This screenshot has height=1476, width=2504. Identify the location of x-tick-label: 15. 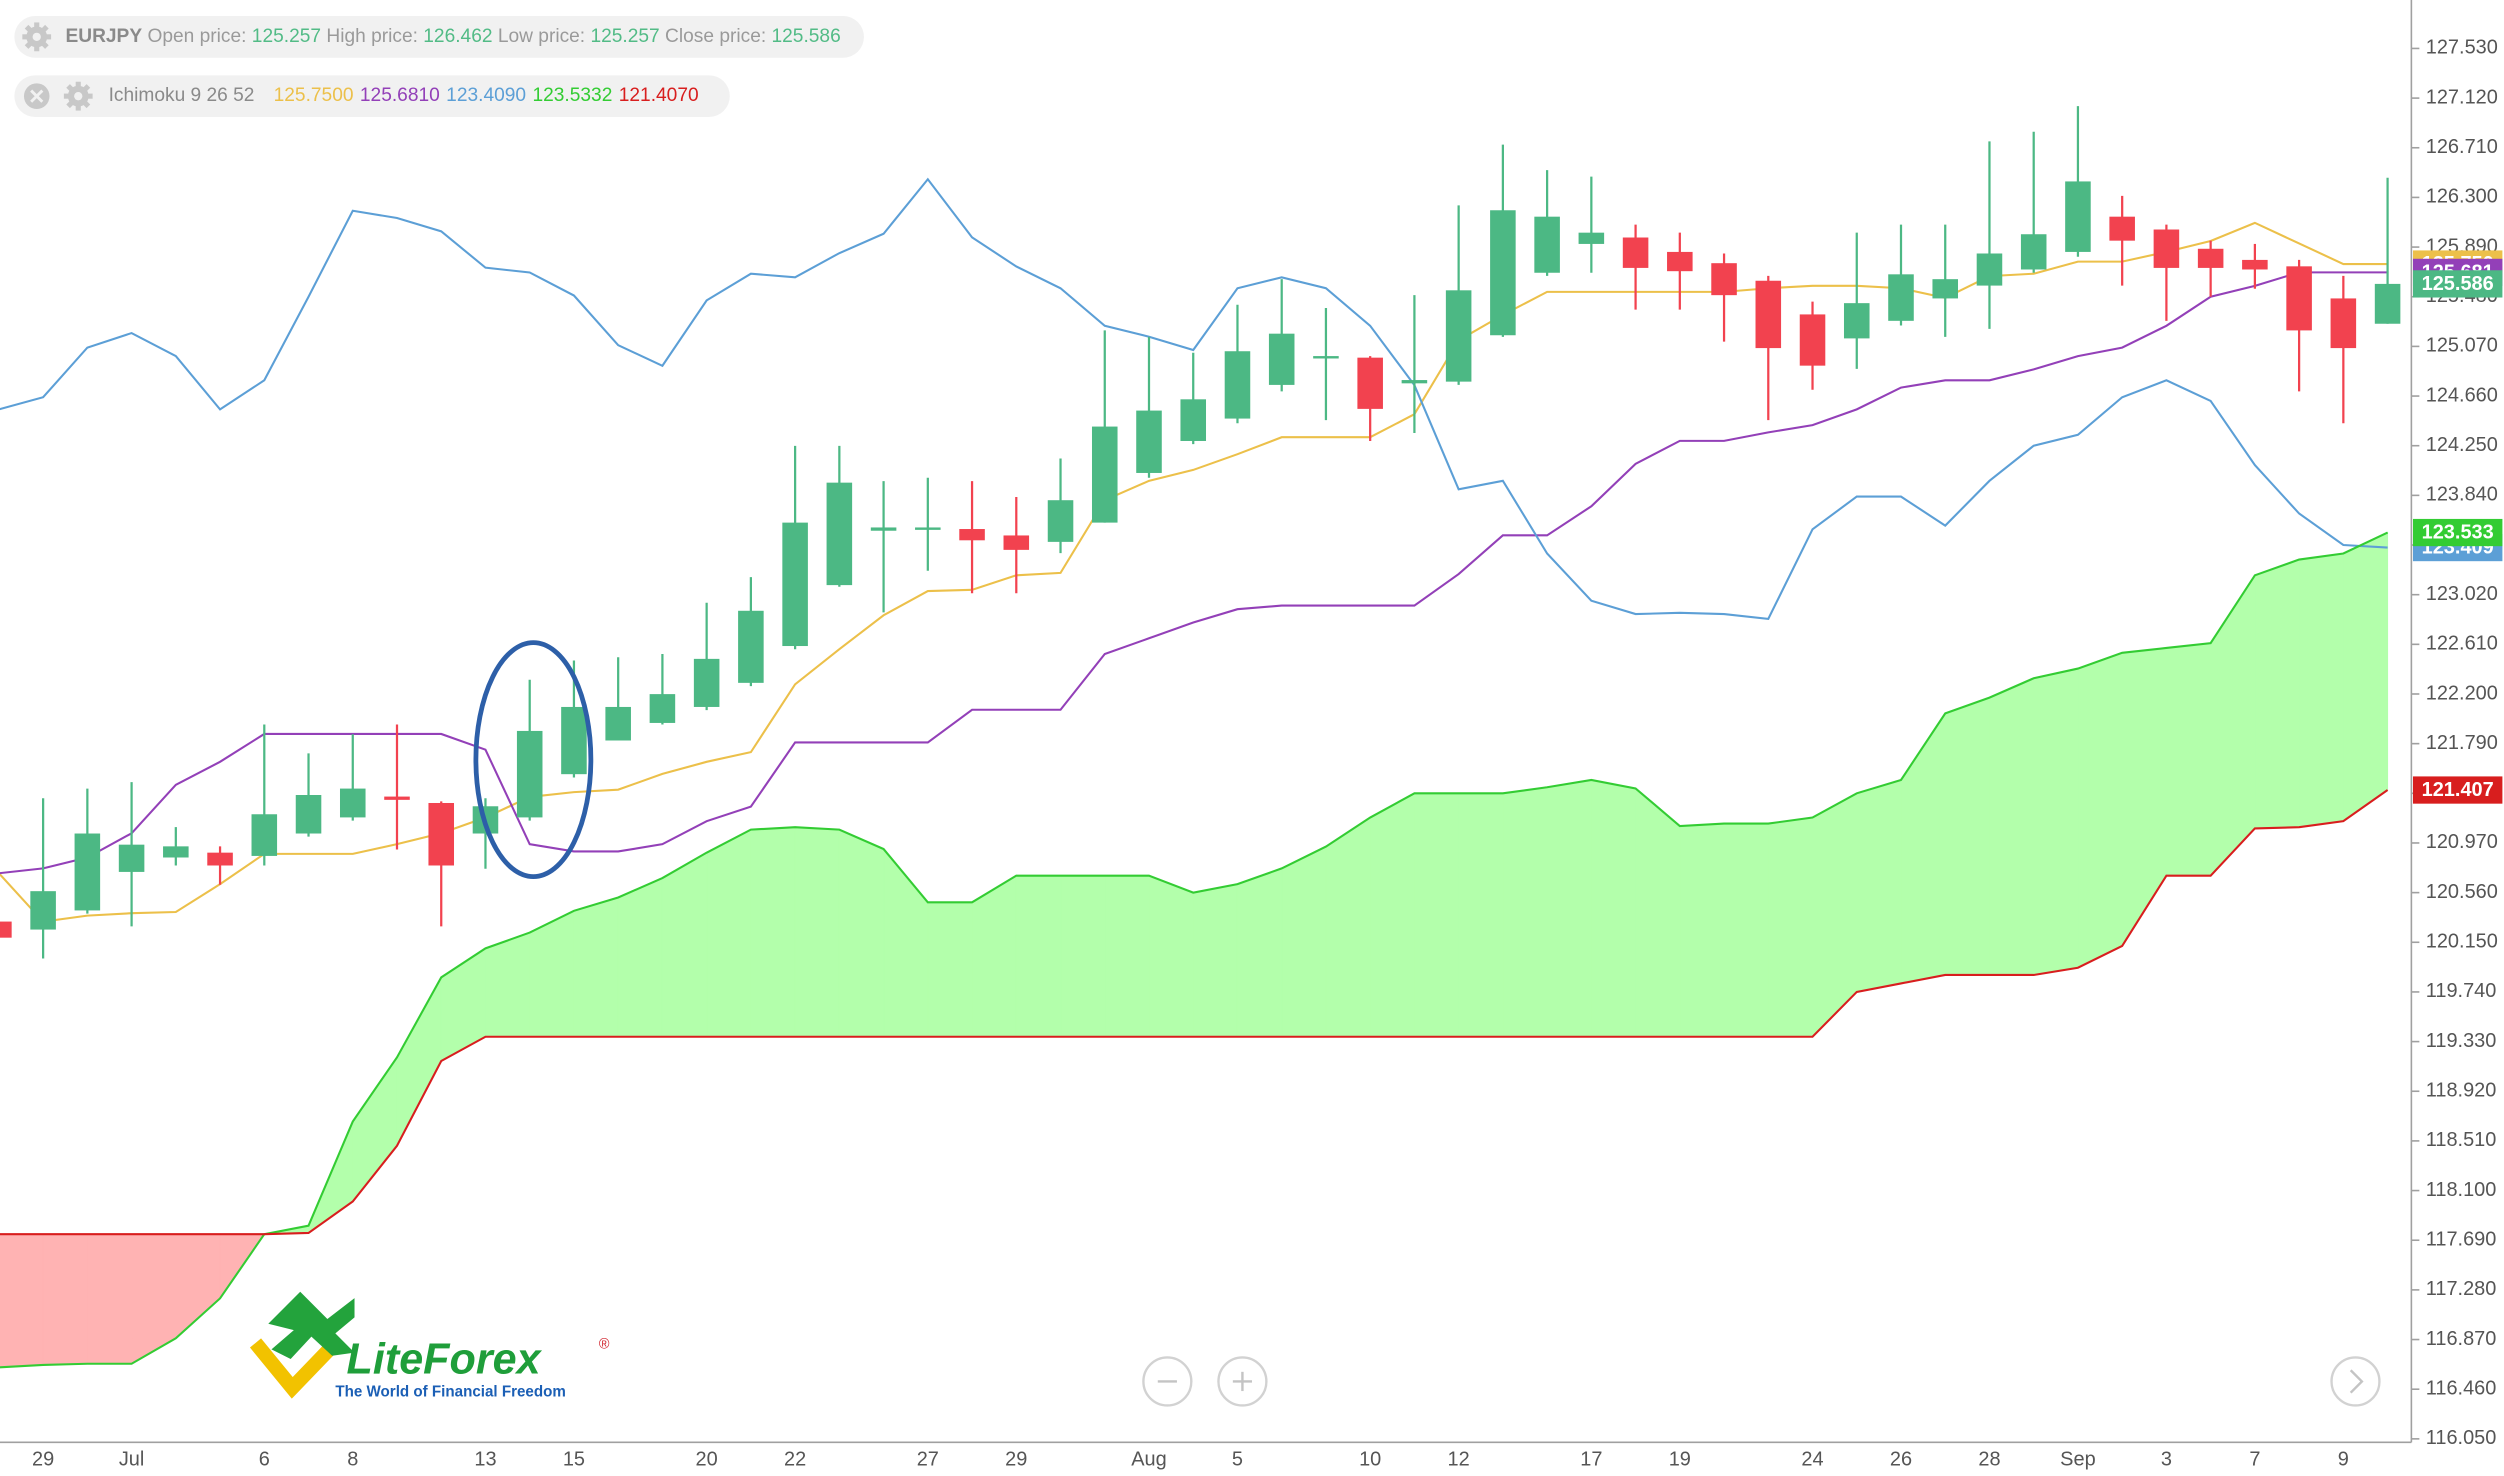
(574, 1459).